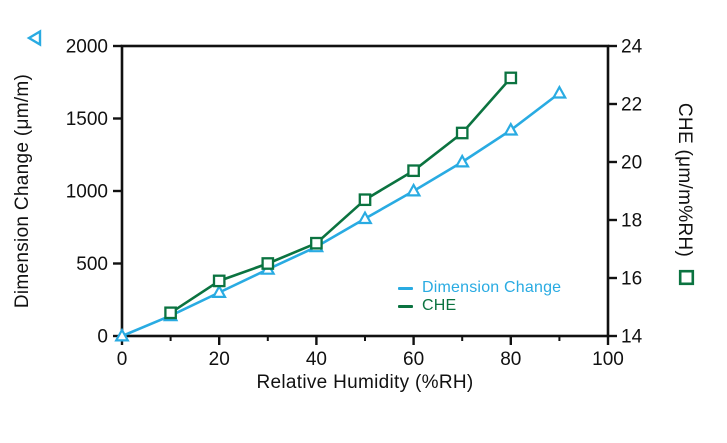 This screenshot has width=727, height=443. I want to click on left-axis-triangle-marker-icon, so click(34, 38).